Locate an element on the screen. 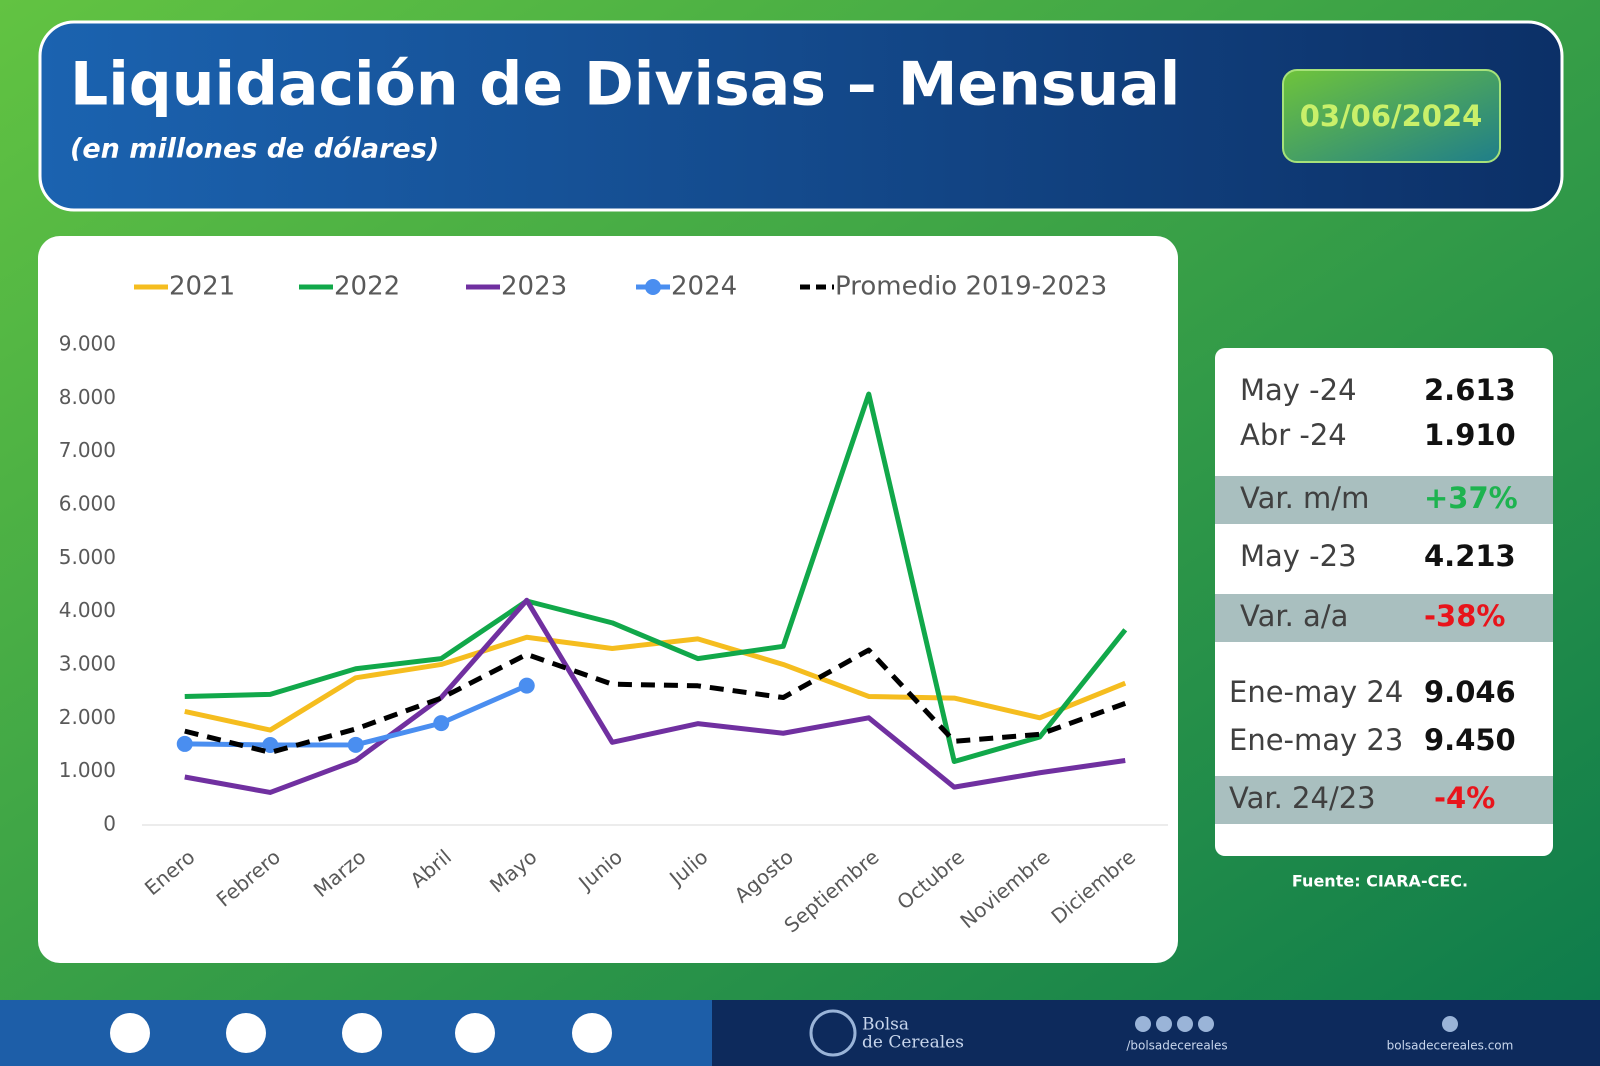 The image size is (1600, 1066). website: bolsadecereales.com is located at coordinates (1450, 1046).